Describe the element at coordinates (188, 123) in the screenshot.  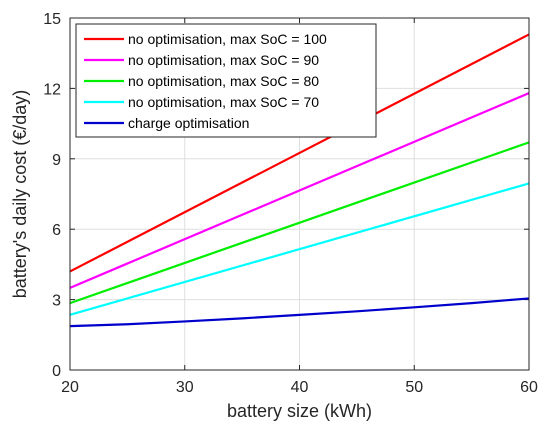
I see `legend-label: charge optimisation` at that location.